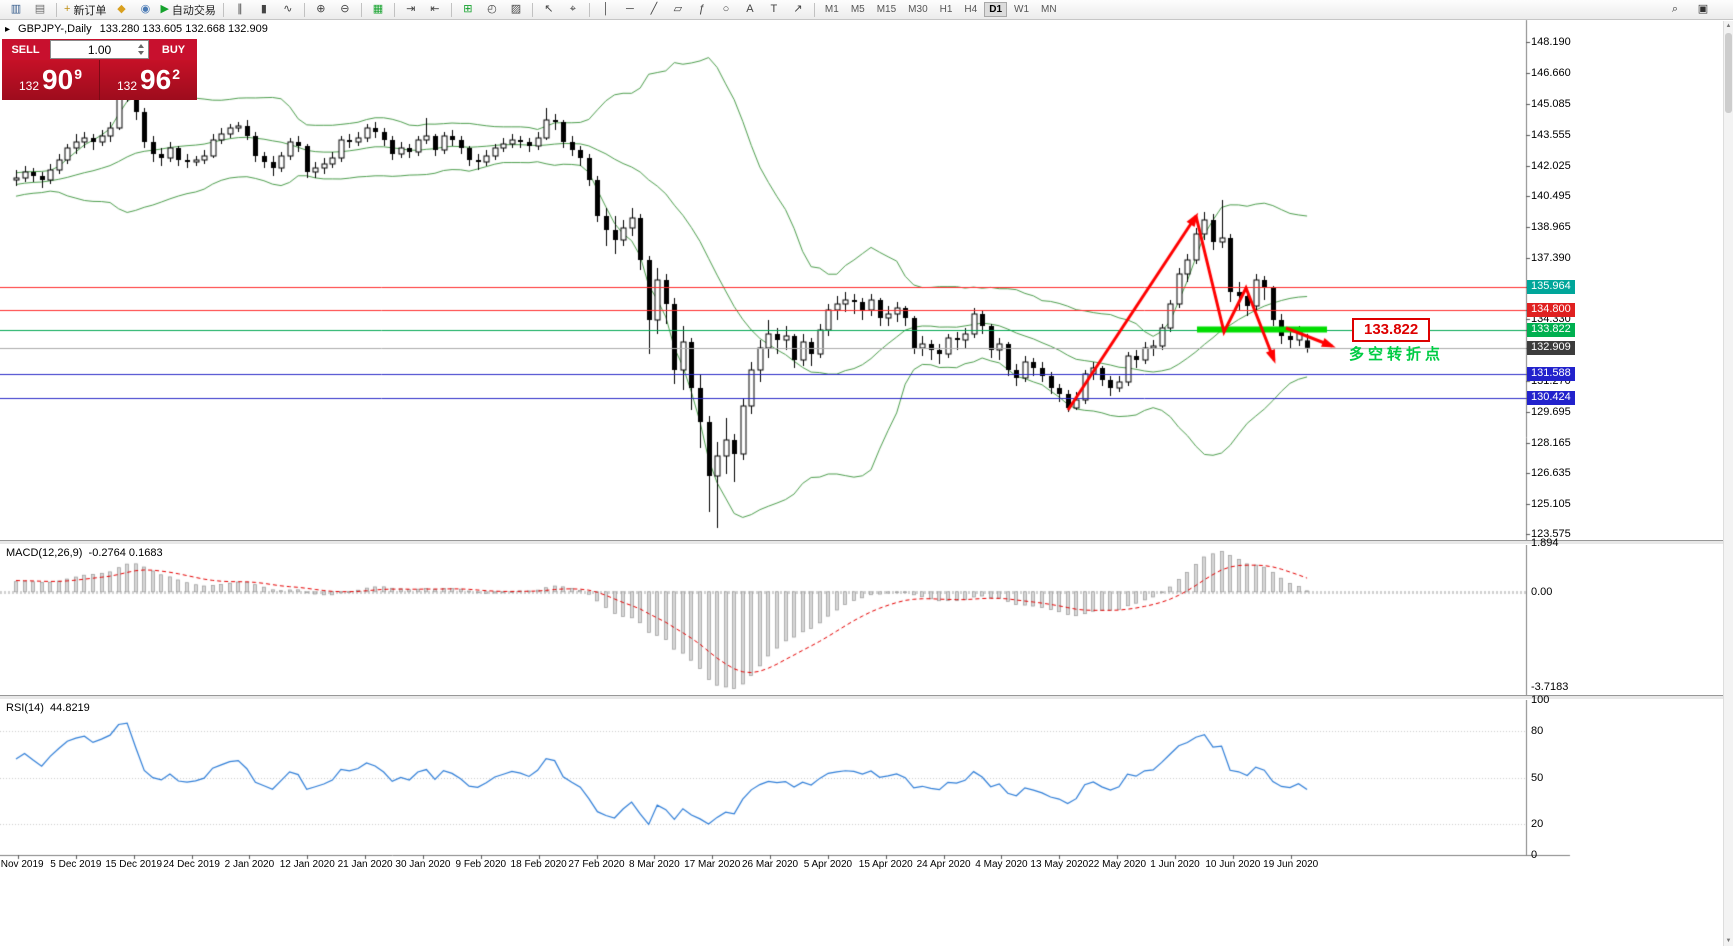  I want to click on buy-price-pips: 96, so click(156, 79).